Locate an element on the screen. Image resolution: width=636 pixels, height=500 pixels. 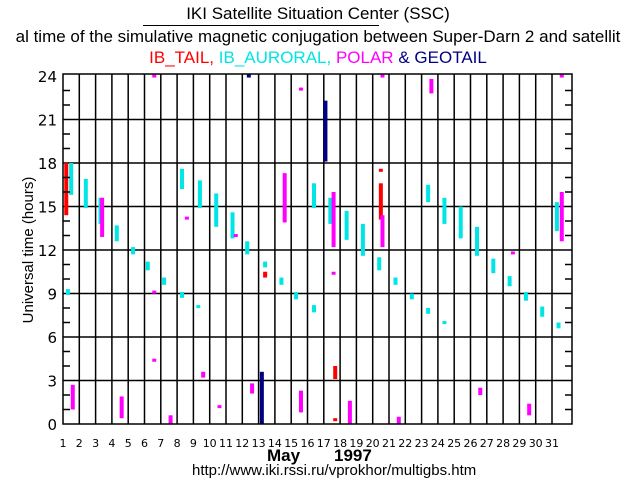
x-tick-label: 17 is located at coordinates (324, 443).